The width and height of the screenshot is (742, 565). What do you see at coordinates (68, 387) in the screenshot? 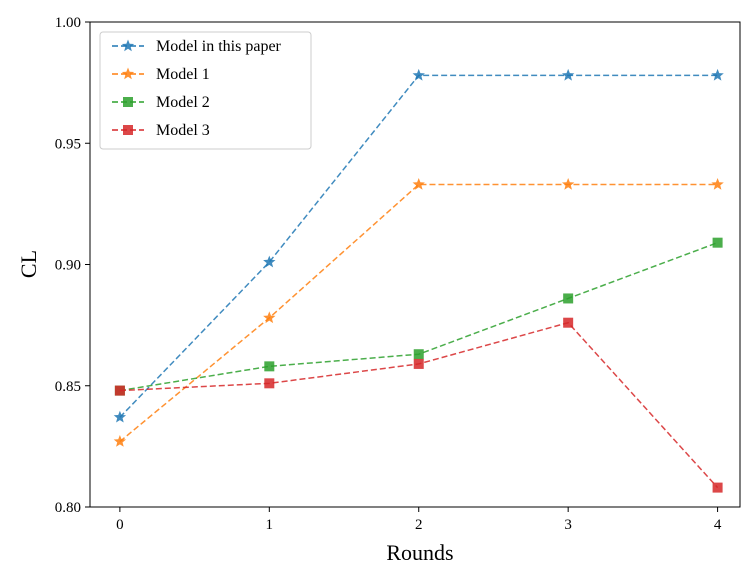
I see `y-tick-label: 0.85` at bounding box center [68, 387].